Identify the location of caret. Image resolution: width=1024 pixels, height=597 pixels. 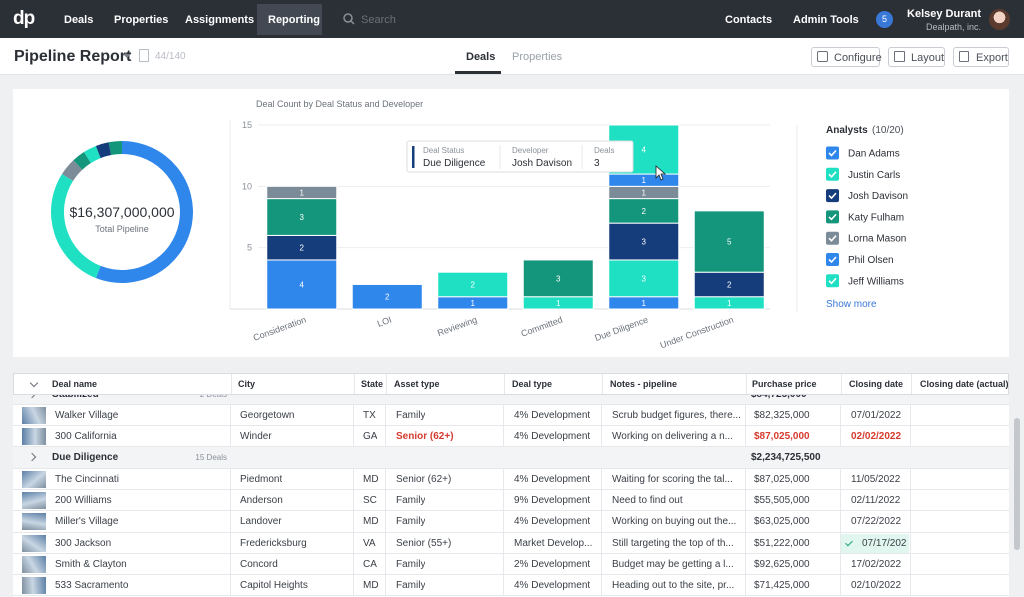
(127, 58).